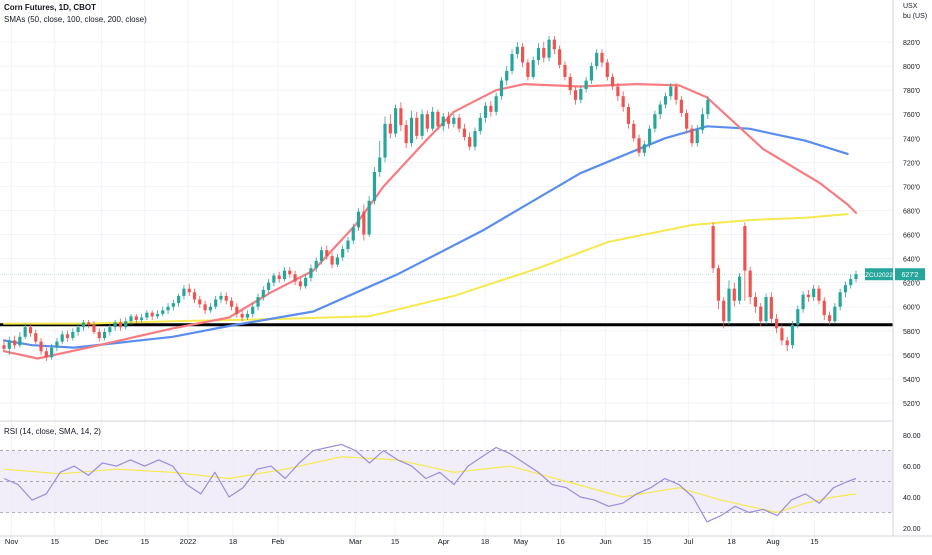  Describe the element at coordinates (911, 380) in the screenshot. I see `price-tick-label: 540'0` at that location.